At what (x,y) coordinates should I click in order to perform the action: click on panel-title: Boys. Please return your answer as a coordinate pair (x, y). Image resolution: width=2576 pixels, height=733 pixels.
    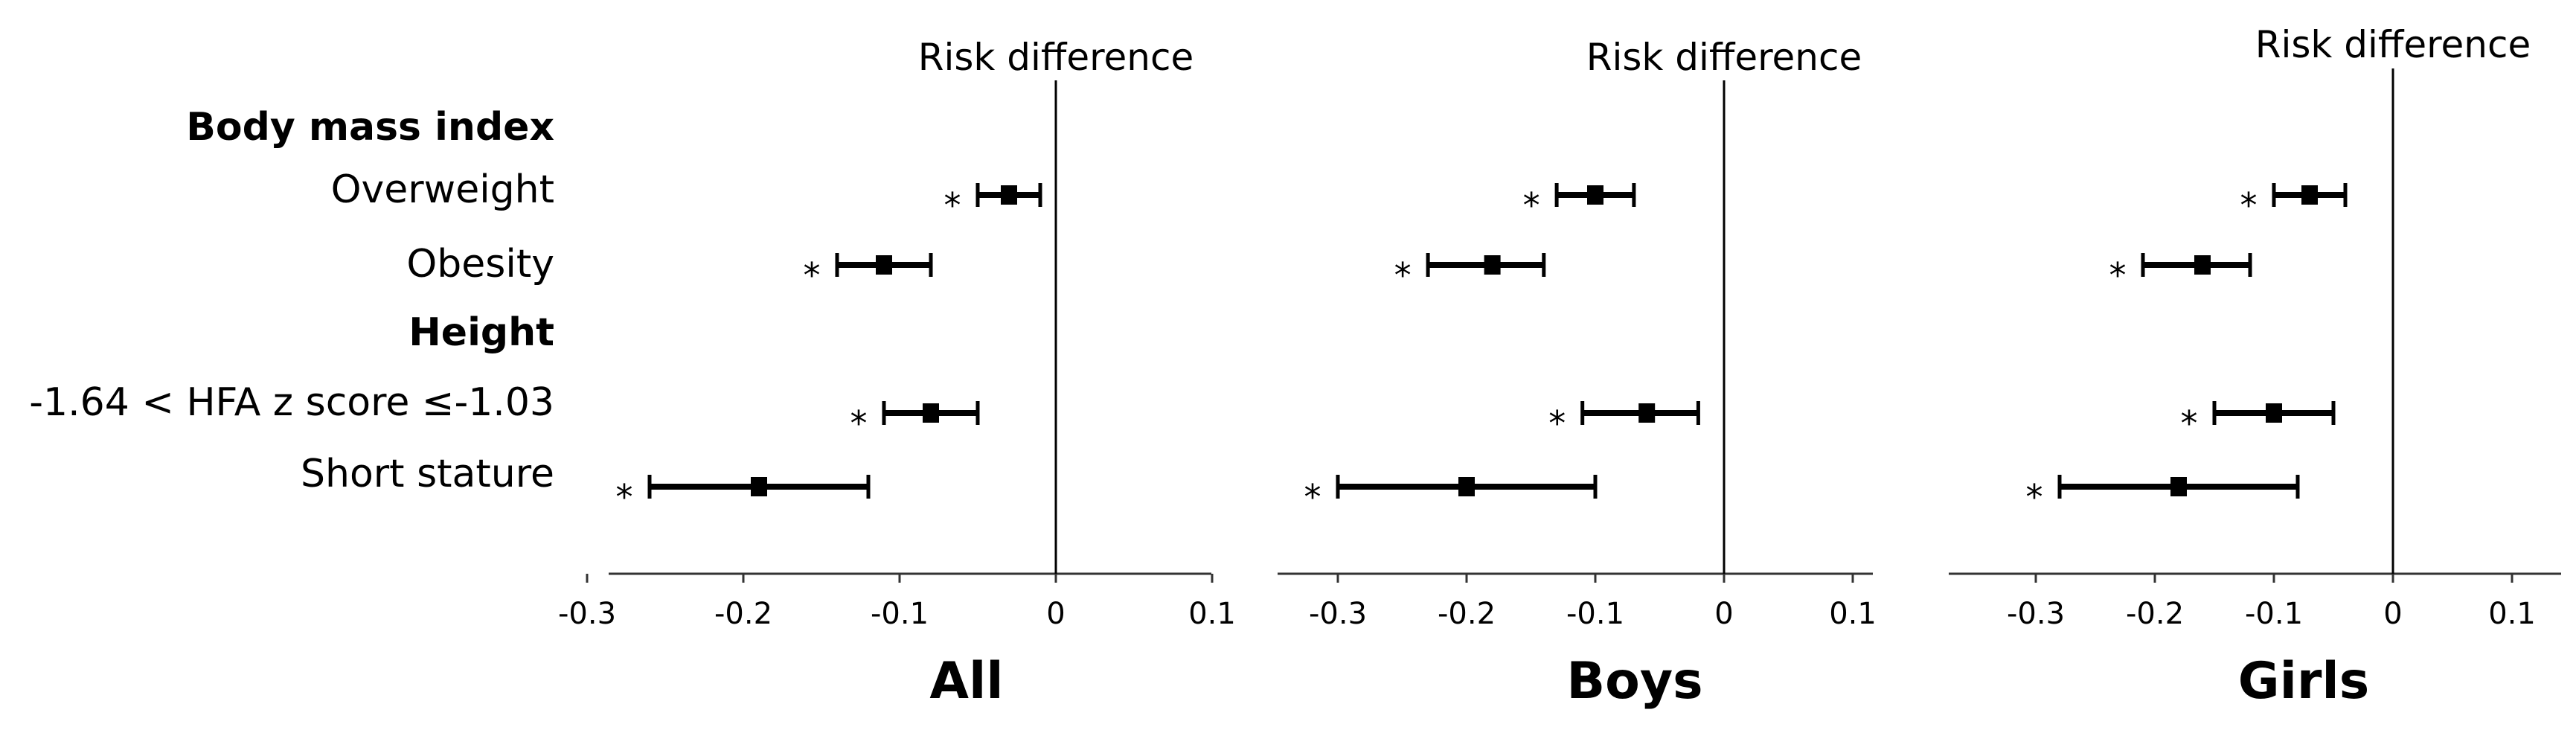
    Looking at the image, I should click on (1634, 681).